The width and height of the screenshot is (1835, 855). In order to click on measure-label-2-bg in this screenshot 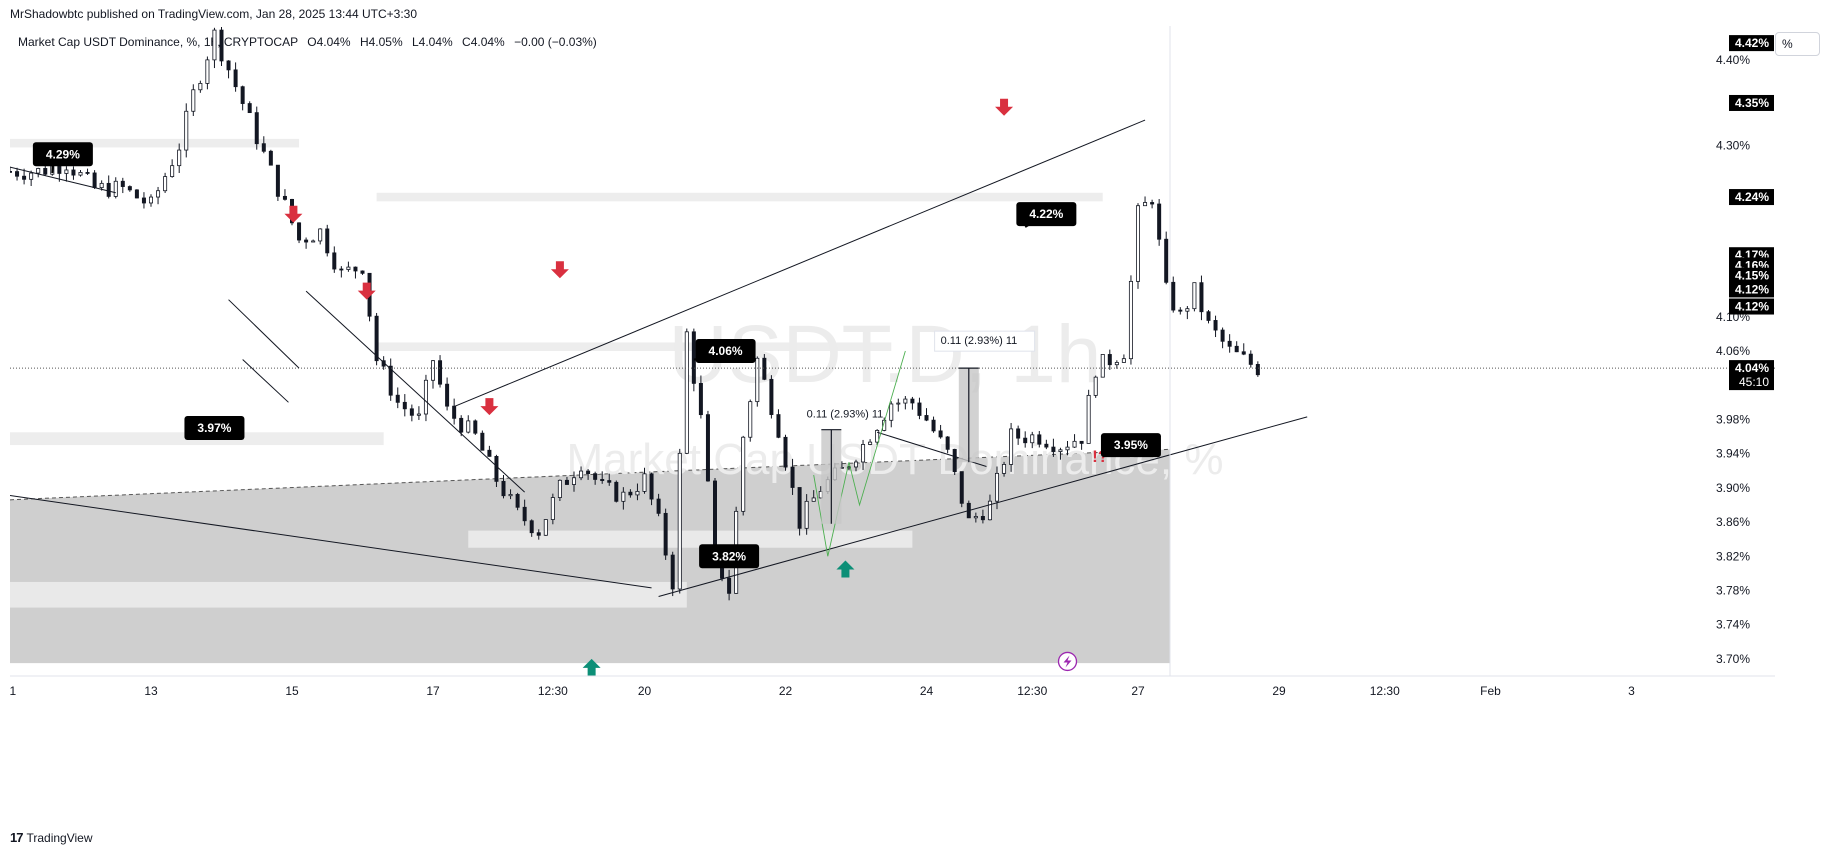, I will do `click(985, 341)`.